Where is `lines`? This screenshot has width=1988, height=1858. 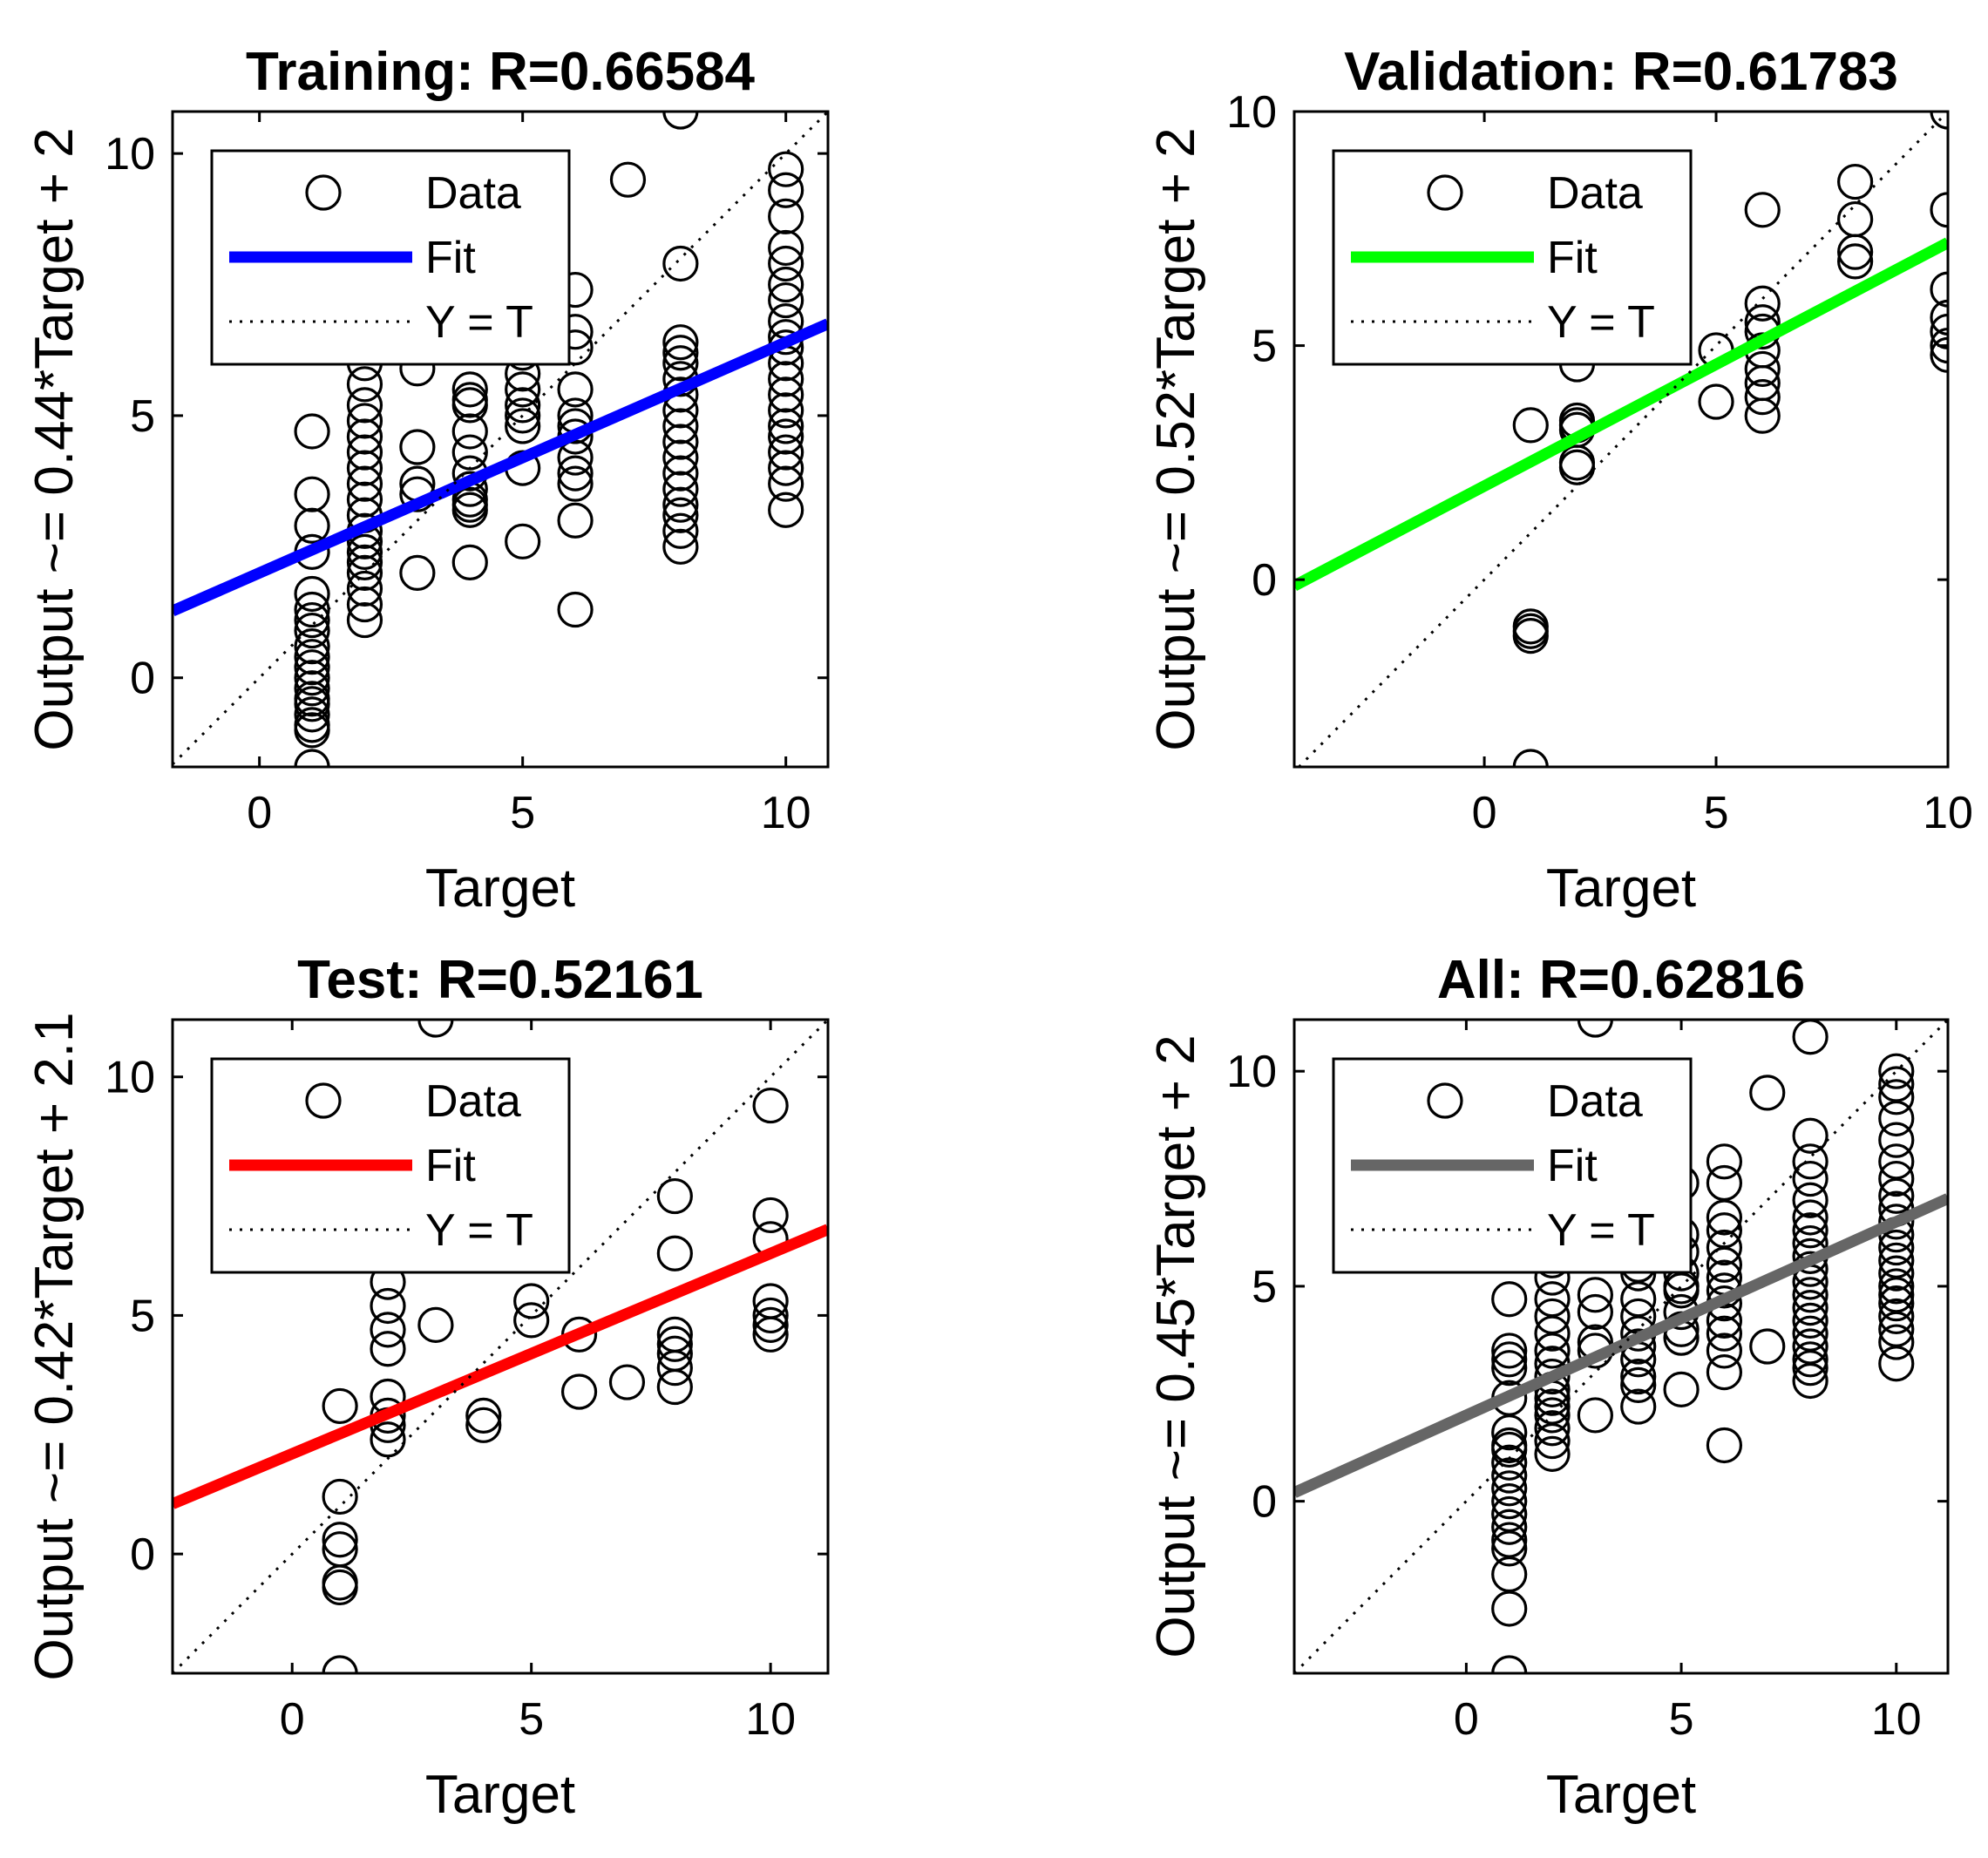
lines is located at coordinates (1621, 439).